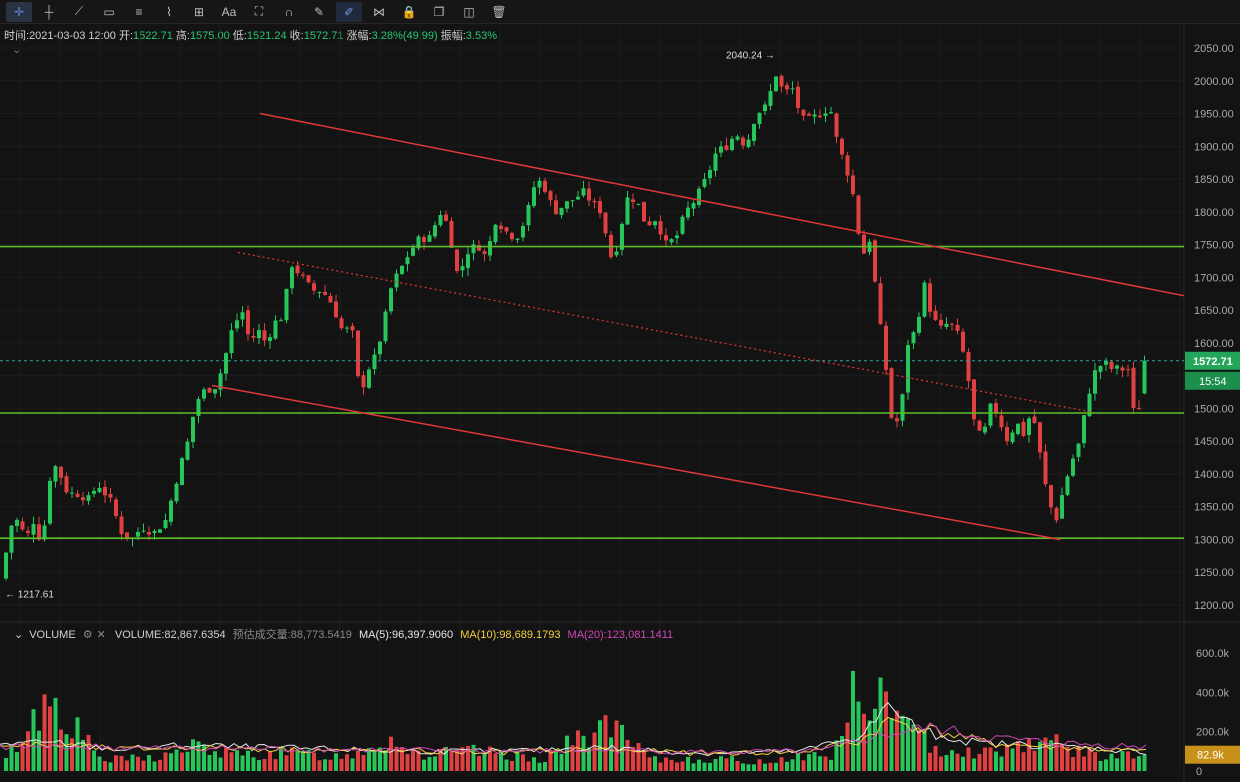 The image size is (1240, 782). What do you see at coordinates (19, 11) in the screenshot?
I see `crosshair-icon: ✛` at bounding box center [19, 11].